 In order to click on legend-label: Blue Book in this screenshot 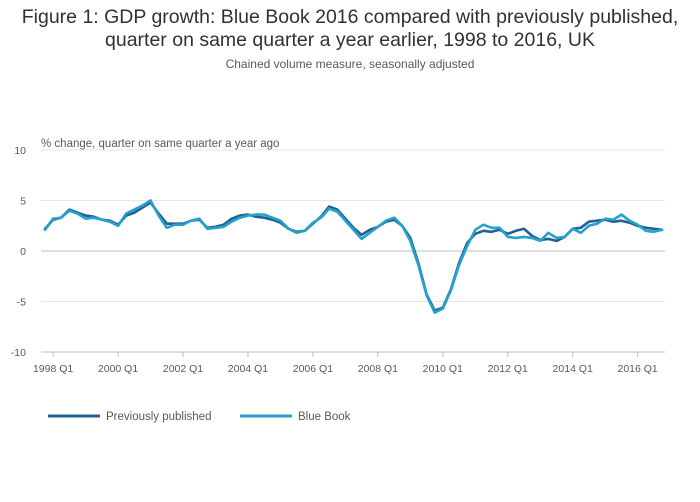, I will do `click(324, 417)`.